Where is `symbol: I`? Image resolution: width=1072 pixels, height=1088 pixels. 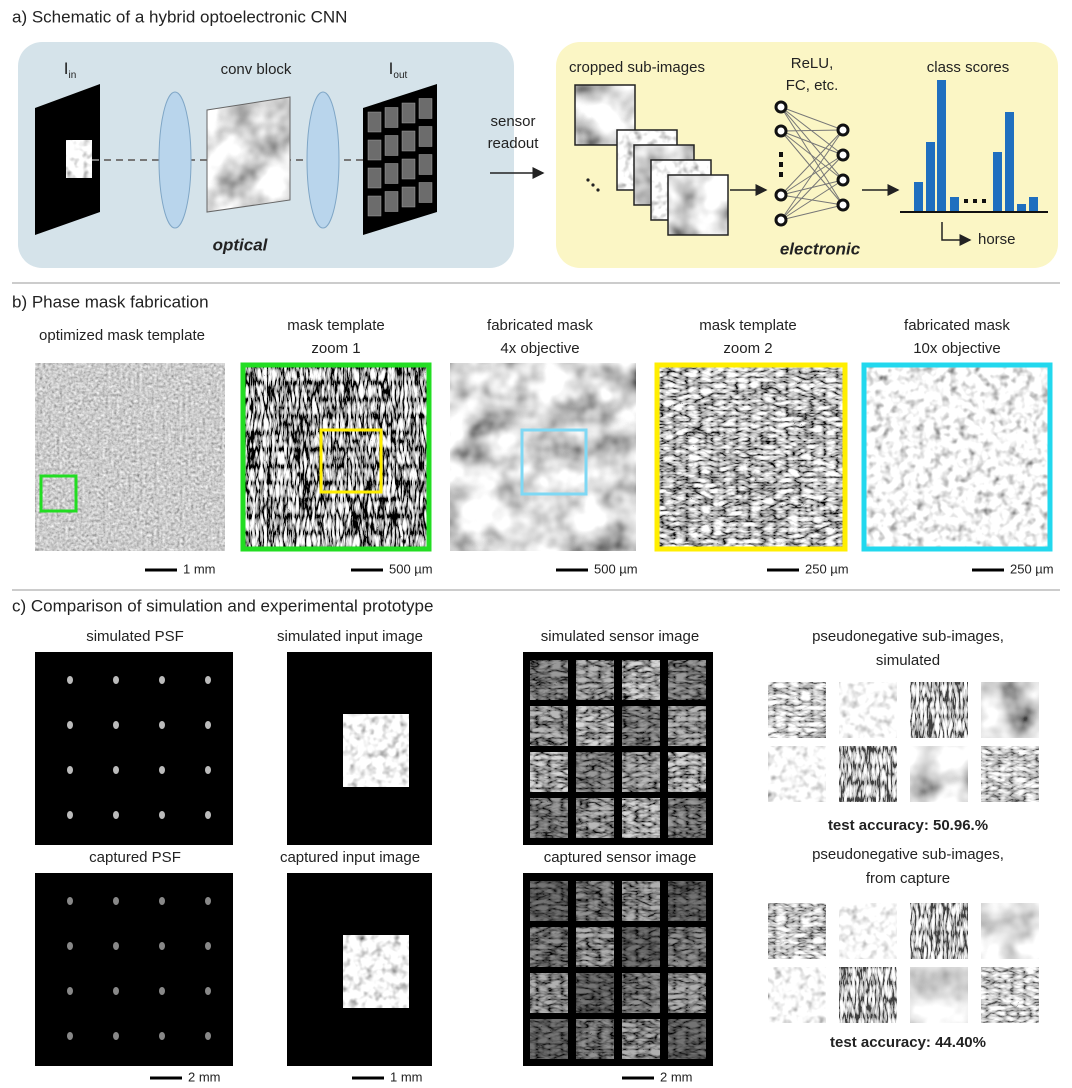 symbol: I is located at coordinates (66, 68).